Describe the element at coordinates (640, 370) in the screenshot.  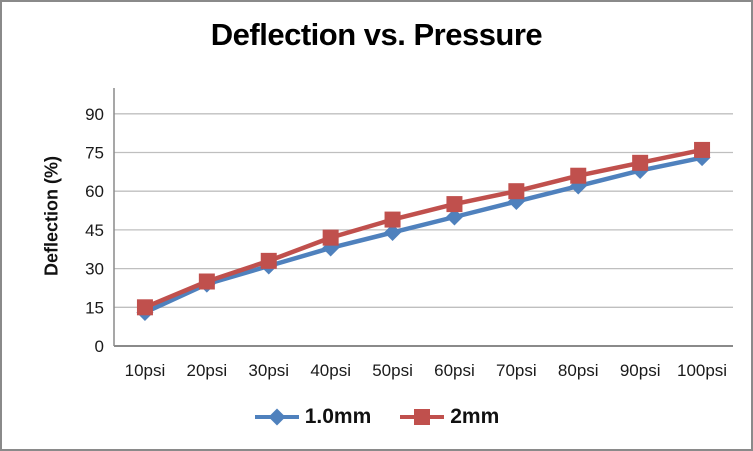
I see `x-tick-label: 90psi` at that location.